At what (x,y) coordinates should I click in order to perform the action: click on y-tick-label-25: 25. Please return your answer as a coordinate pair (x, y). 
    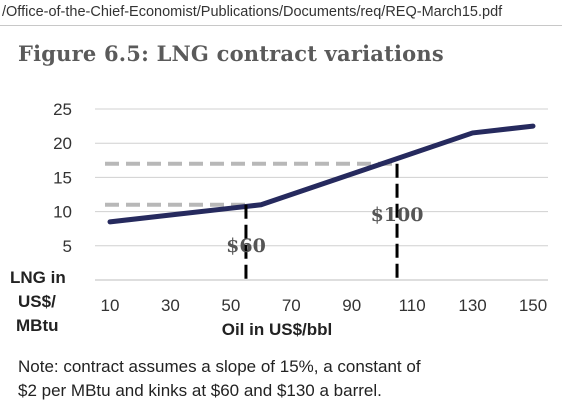
    Looking at the image, I should click on (62, 109).